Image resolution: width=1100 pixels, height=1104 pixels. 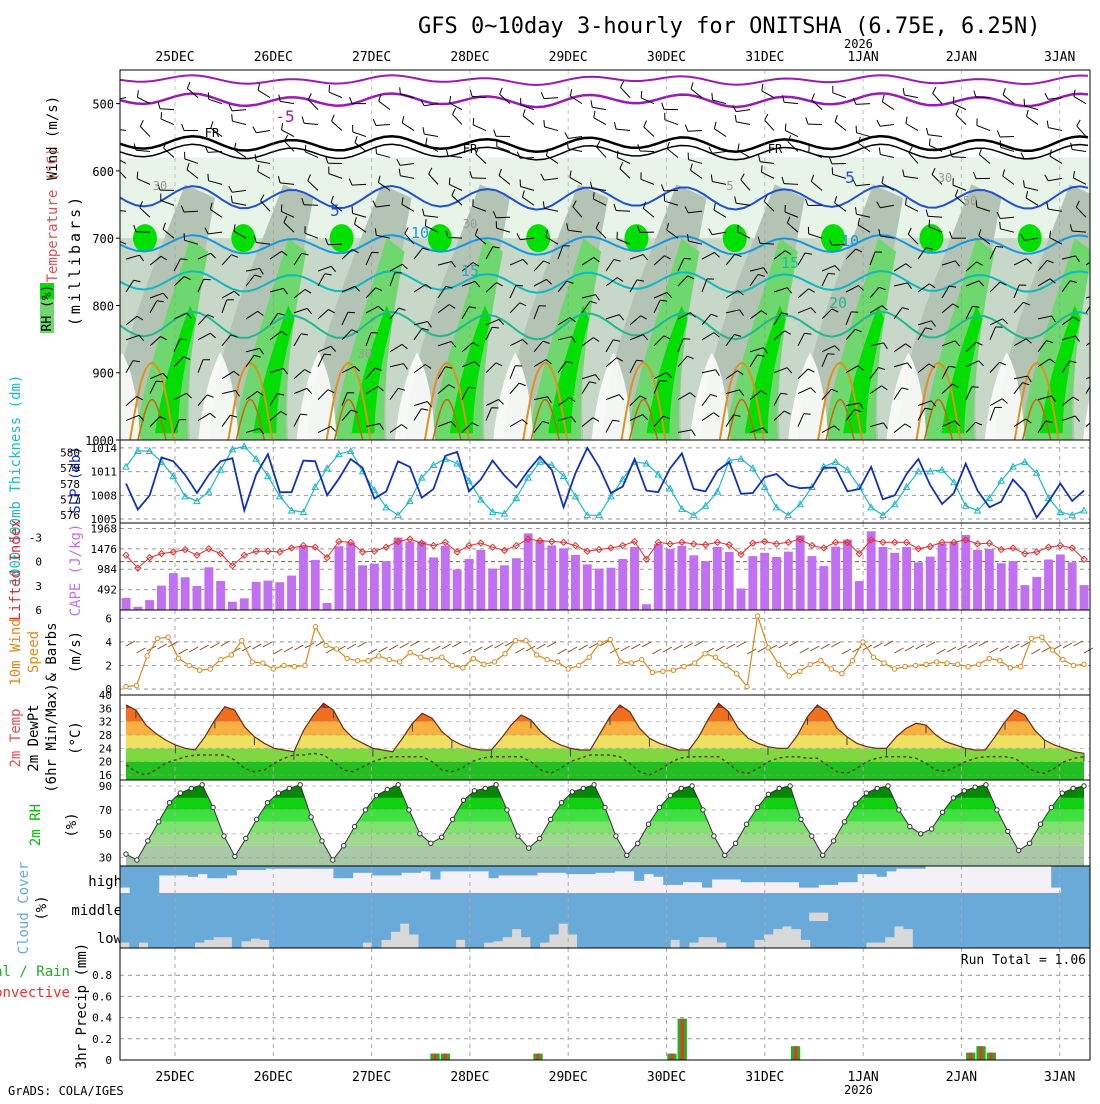 I want to click on pressure-label: (millibars), so click(x=75, y=260).